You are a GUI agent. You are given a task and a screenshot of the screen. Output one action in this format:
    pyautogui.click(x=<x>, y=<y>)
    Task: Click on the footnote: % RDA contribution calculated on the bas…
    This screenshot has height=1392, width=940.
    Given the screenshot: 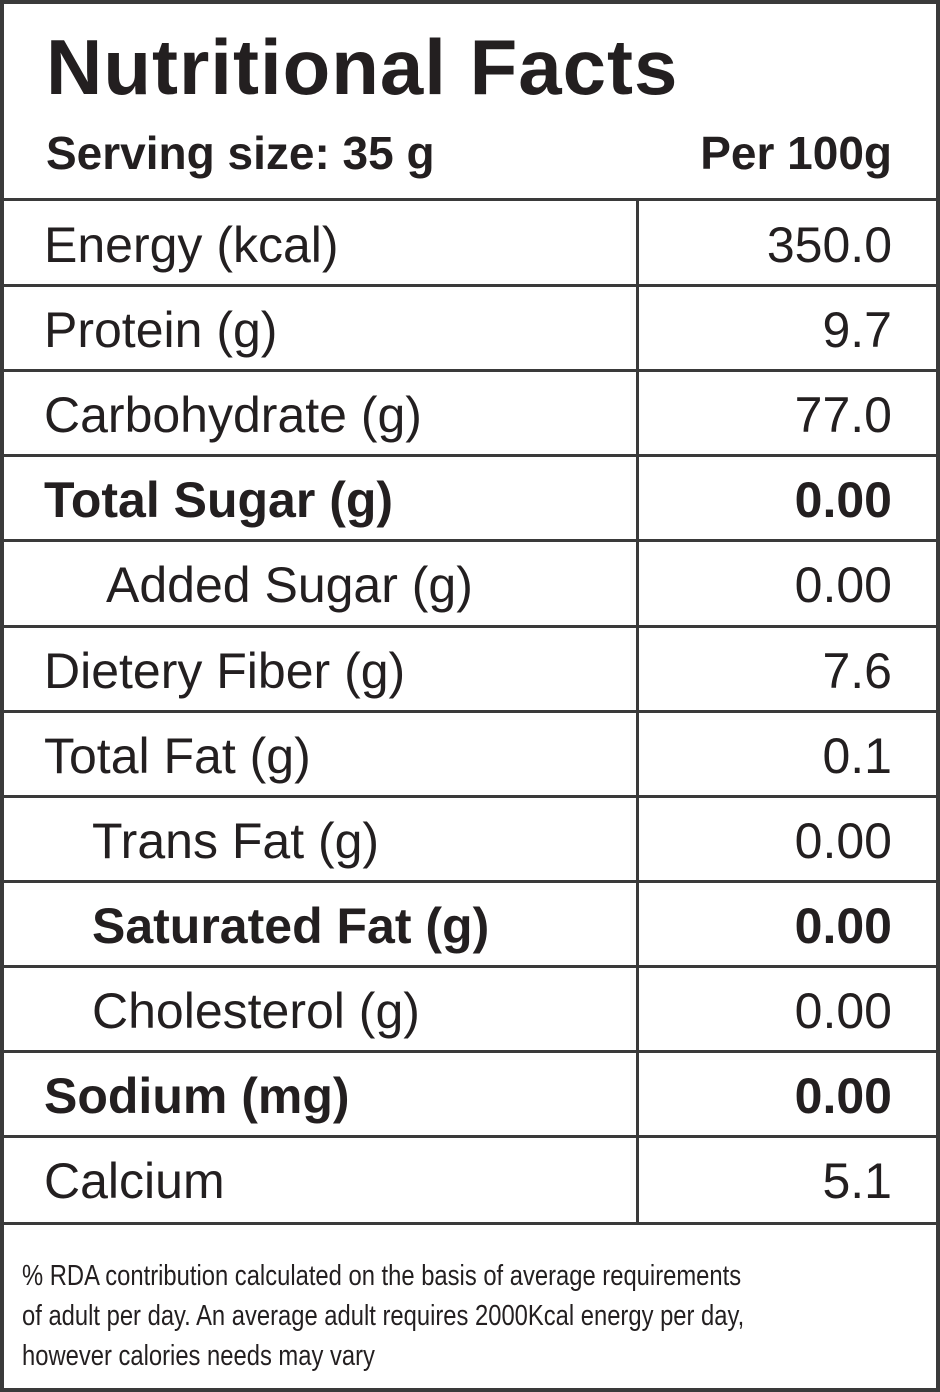 What is the action you would take?
    pyautogui.click(x=383, y=1316)
    